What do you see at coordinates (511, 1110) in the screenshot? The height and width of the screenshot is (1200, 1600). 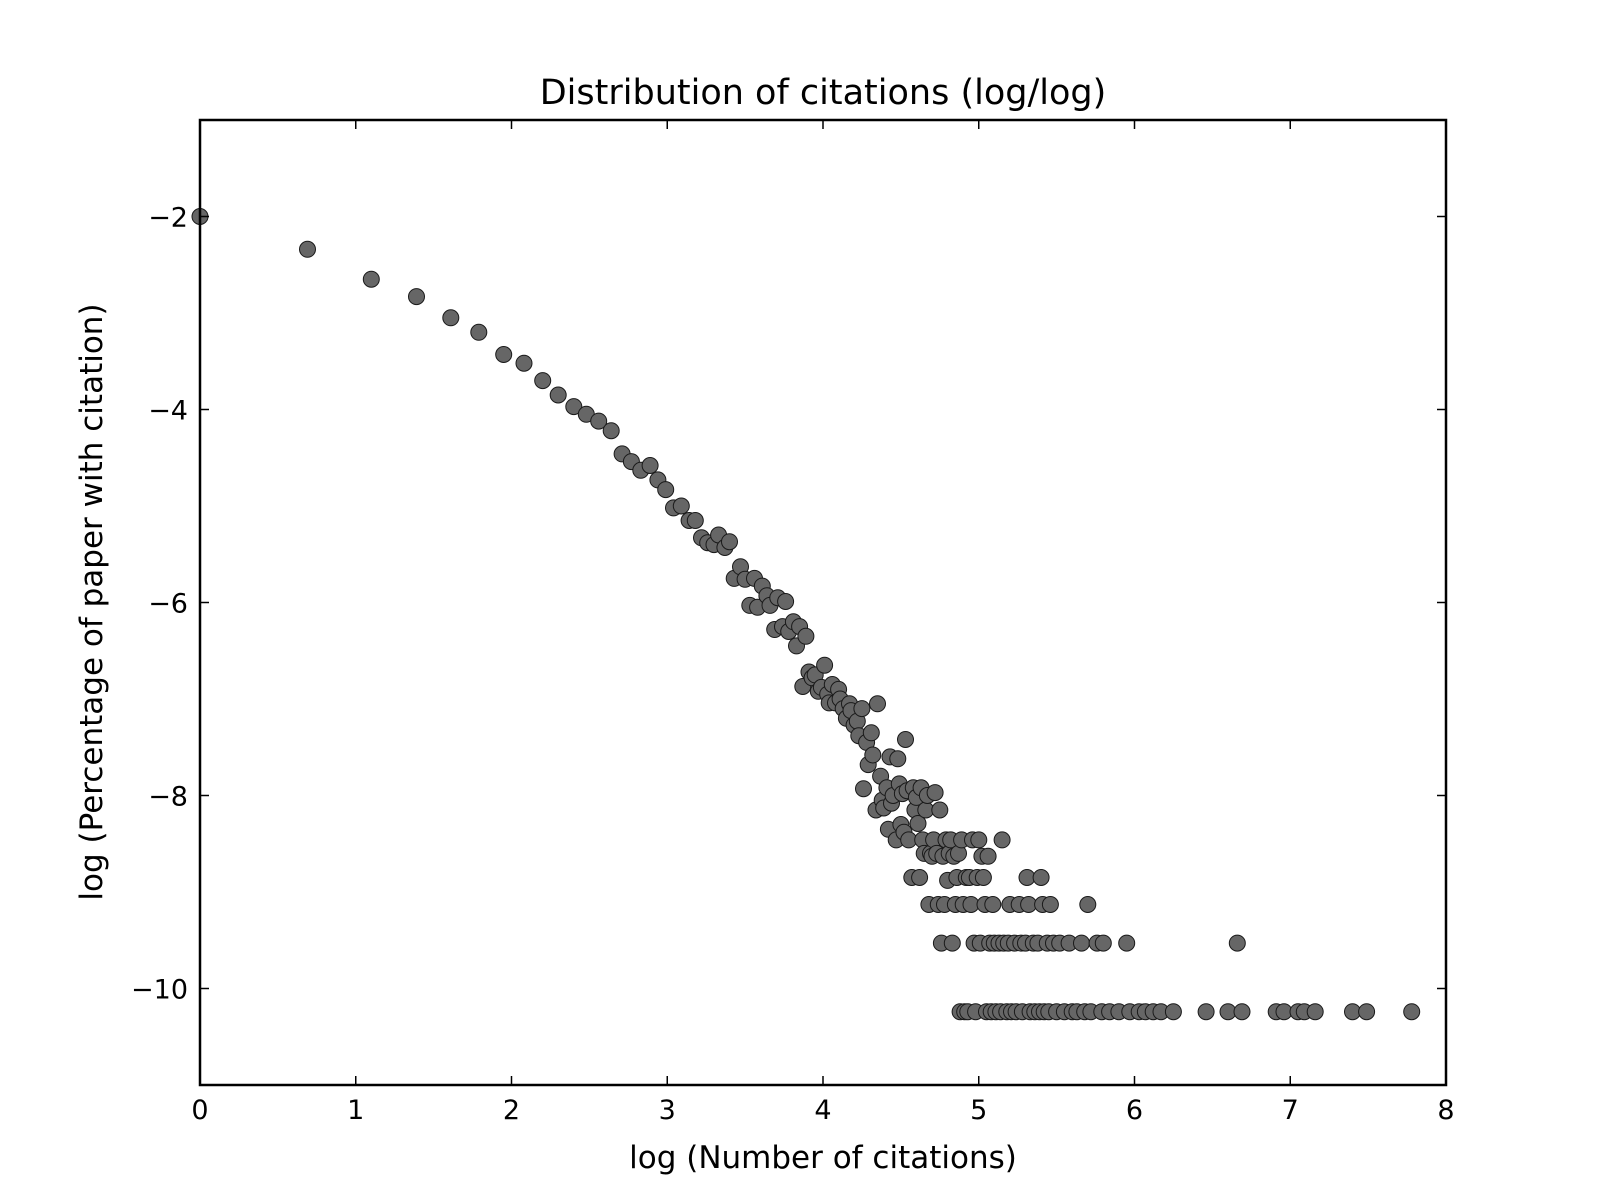 I see `x-tick-label-2: 2` at bounding box center [511, 1110].